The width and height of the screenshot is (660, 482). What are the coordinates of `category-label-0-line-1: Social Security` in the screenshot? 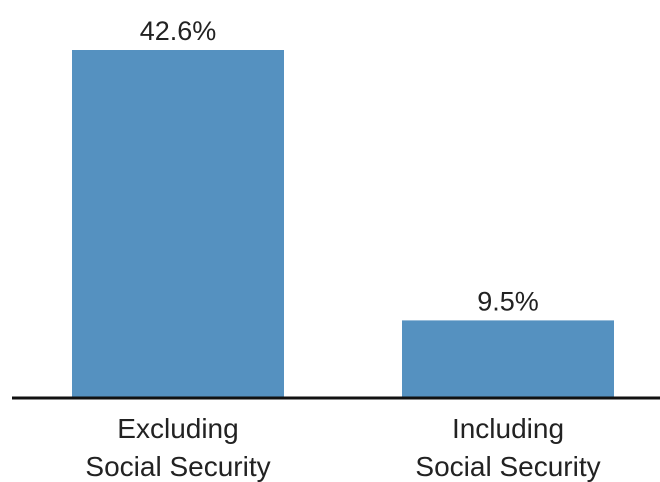 It's located at (177, 466).